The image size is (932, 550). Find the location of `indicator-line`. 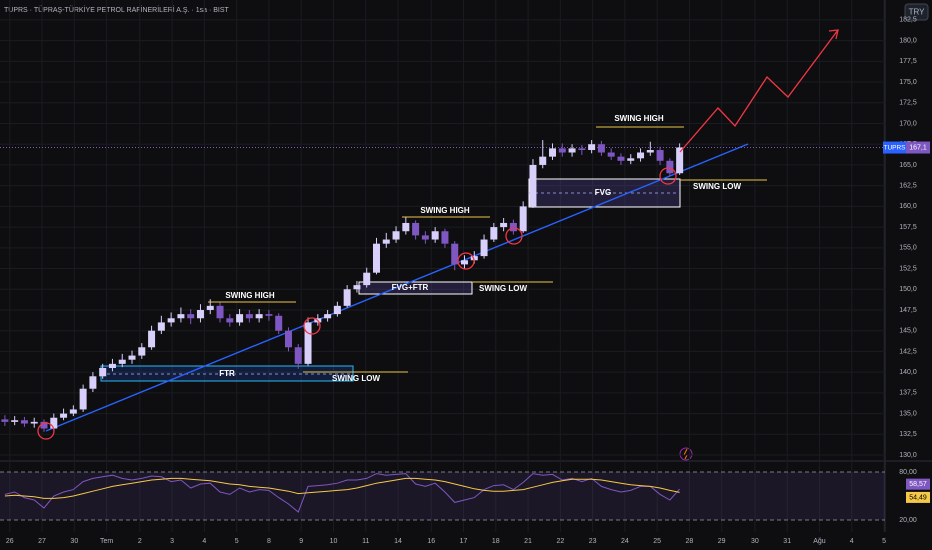

indicator-line is located at coordinates (342, 488).